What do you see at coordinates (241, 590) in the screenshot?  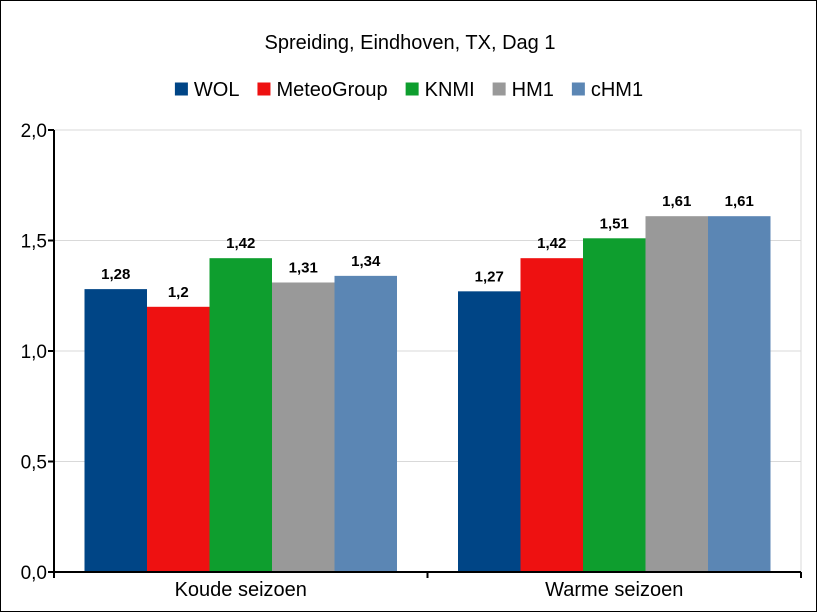 I see `x-category-label: Koude seizoen` at bounding box center [241, 590].